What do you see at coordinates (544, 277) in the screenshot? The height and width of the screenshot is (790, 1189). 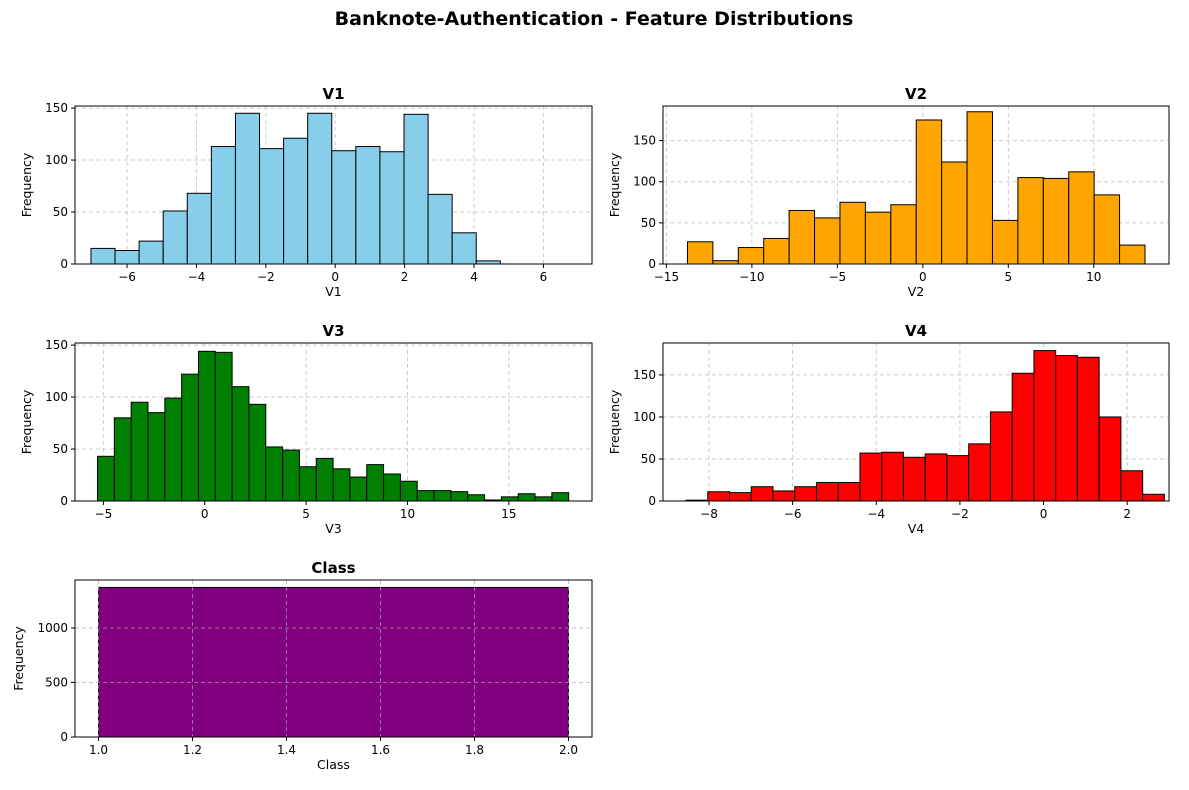 I see `x-tick-label: 6` at bounding box center [544, 277].